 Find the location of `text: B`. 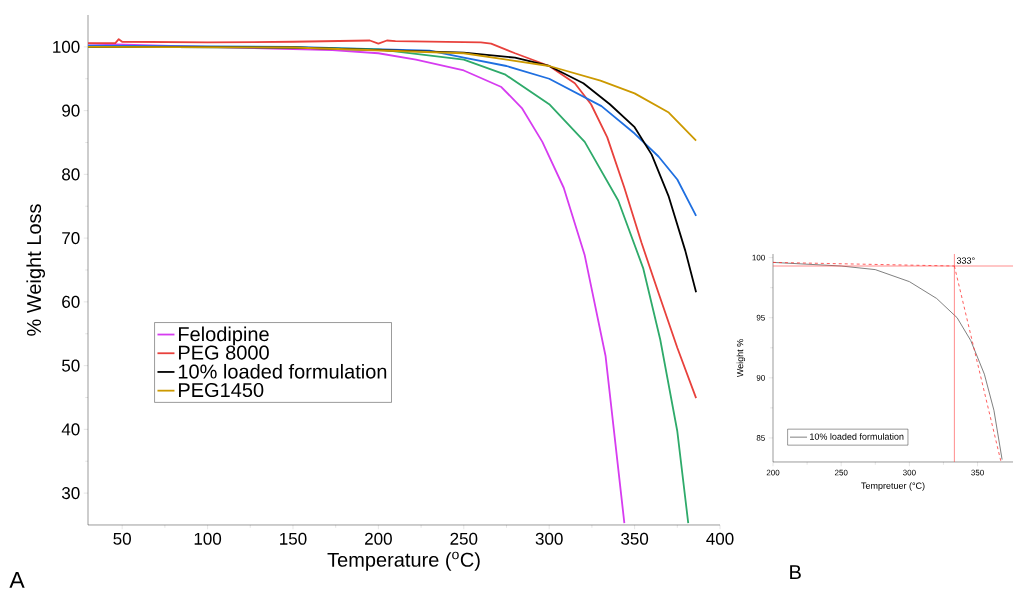

text: B is located at coordinates (795, 572).